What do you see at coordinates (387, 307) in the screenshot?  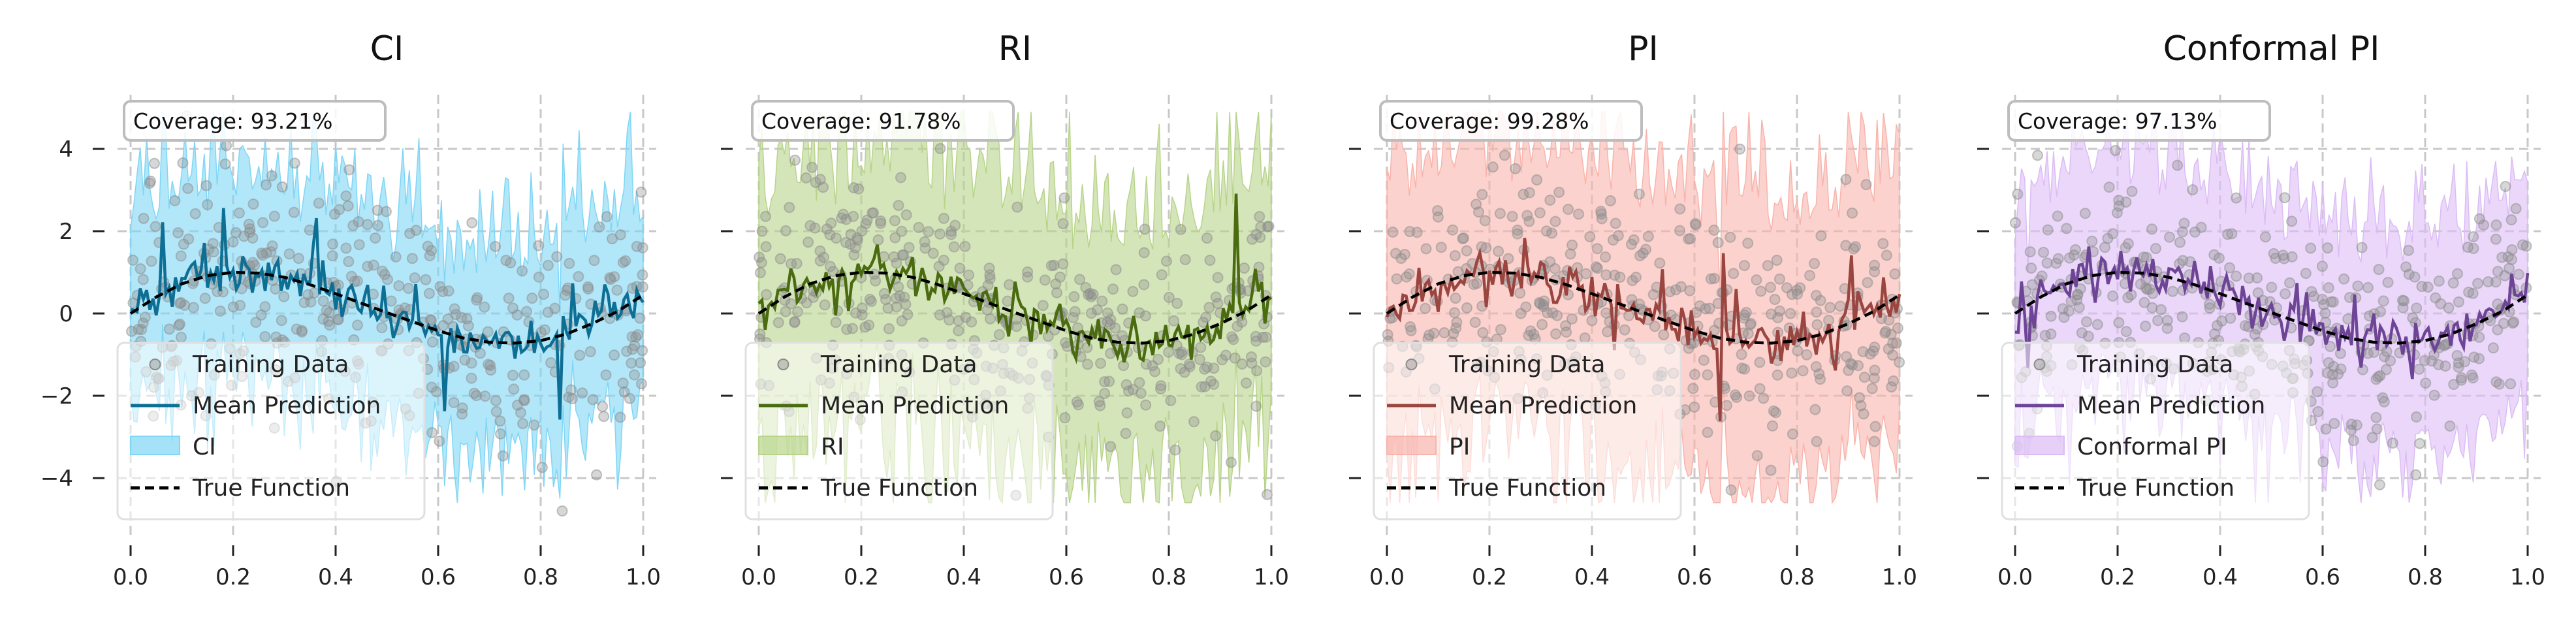 I see `true-function-line` at bounding box center [387, 307].